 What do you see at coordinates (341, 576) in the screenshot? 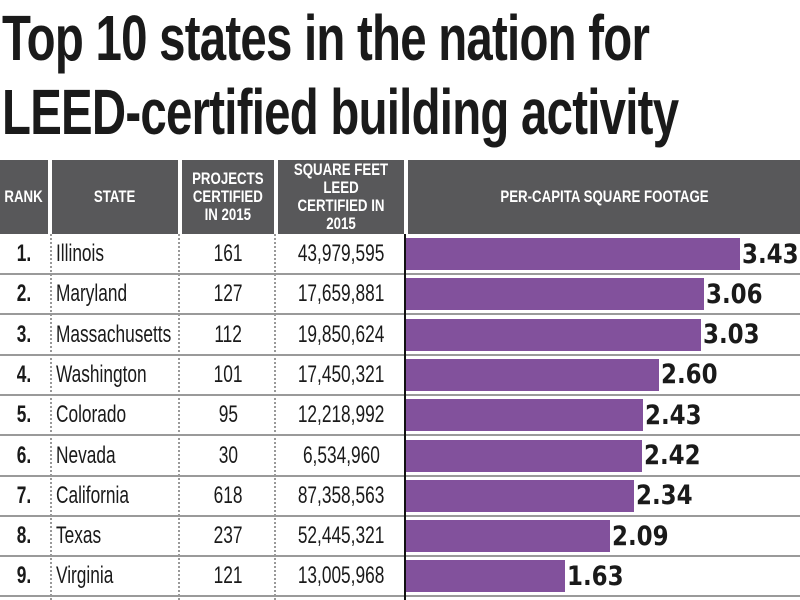
I see `sqft-cell: 13,005,968` at bounding box center [341, 576].